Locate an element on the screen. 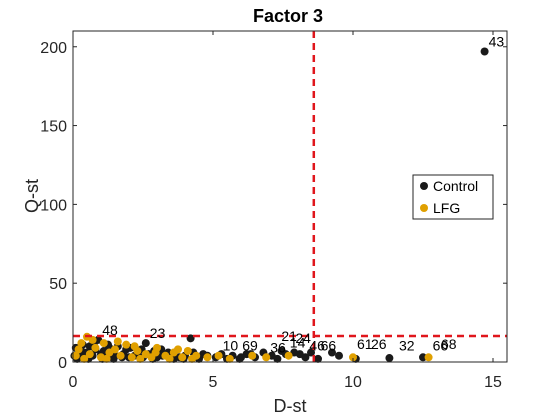  legend-label-lfg: LFG is located at coordinates (446, 208).